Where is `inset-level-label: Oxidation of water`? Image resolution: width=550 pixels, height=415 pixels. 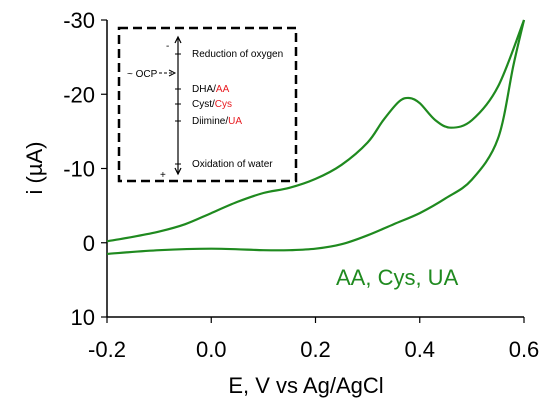
inset-level-label: Oxidation of water is located at coordinates (232, 164).